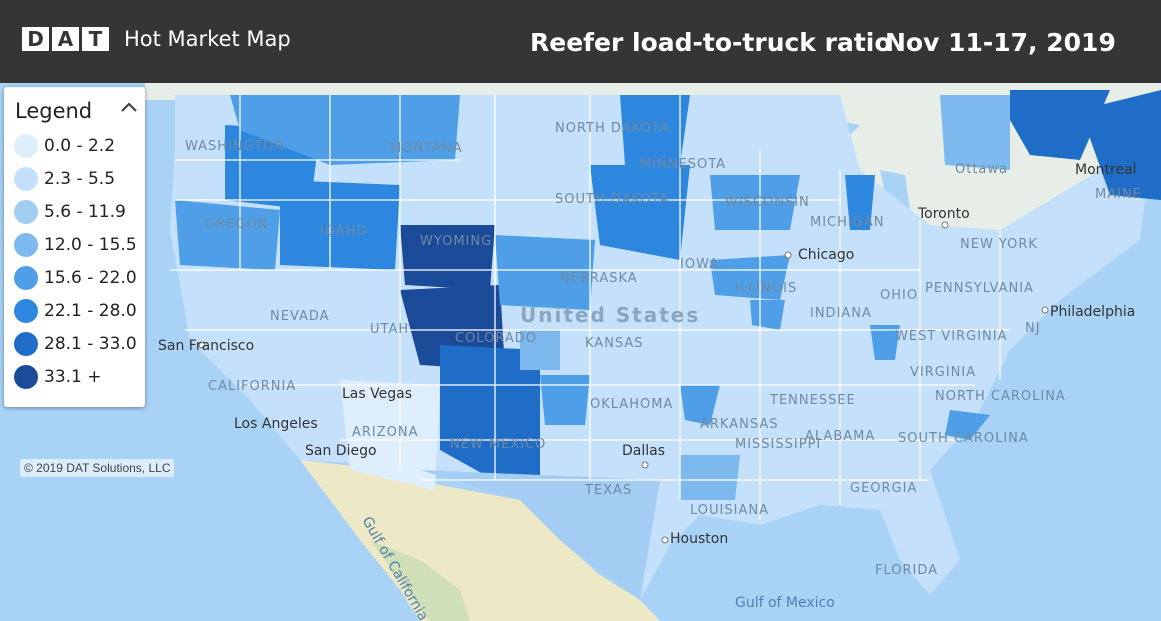 Image resolution: width=1161 pixels, height=621 pixels. I want to click on state-label: GEORGIA, so click(883, 488).